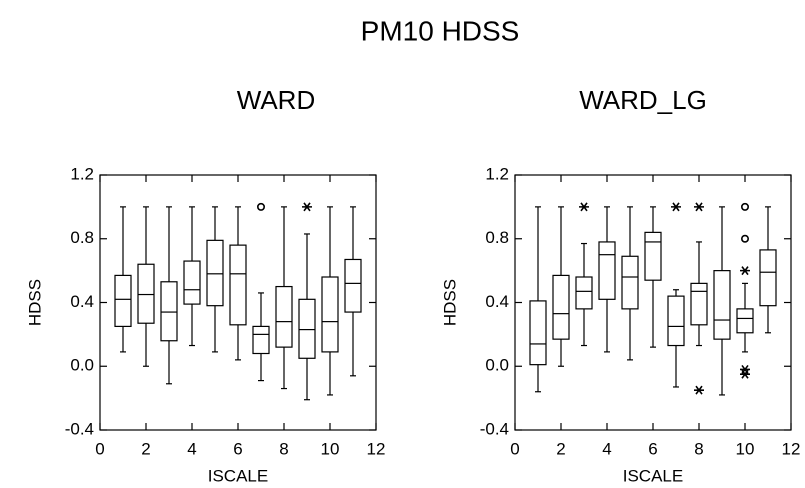 The image size is (805, 488). Describe the element at coordinates (643, 100) in the screenshot. I see `panel-title: WARD_LG` at that location.